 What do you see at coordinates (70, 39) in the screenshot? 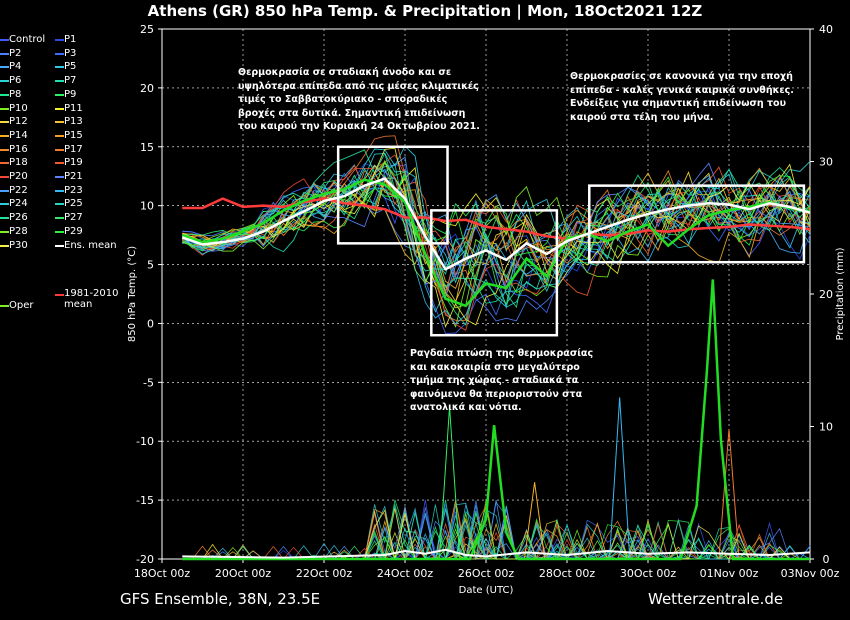
I see `legend-label: P1` at bounding box center [70, 39].